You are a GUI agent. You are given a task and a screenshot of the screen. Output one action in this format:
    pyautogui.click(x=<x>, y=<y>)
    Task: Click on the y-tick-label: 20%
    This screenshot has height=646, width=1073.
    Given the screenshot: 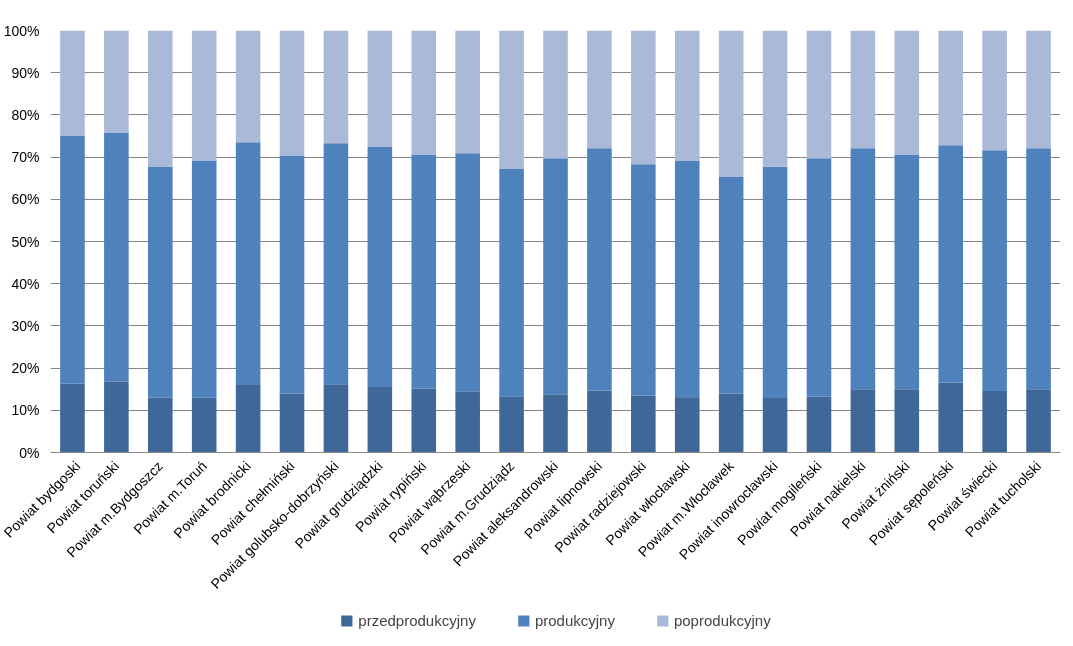 What is the action you would take?
    pyautogui.click(x=25, y=368)
    